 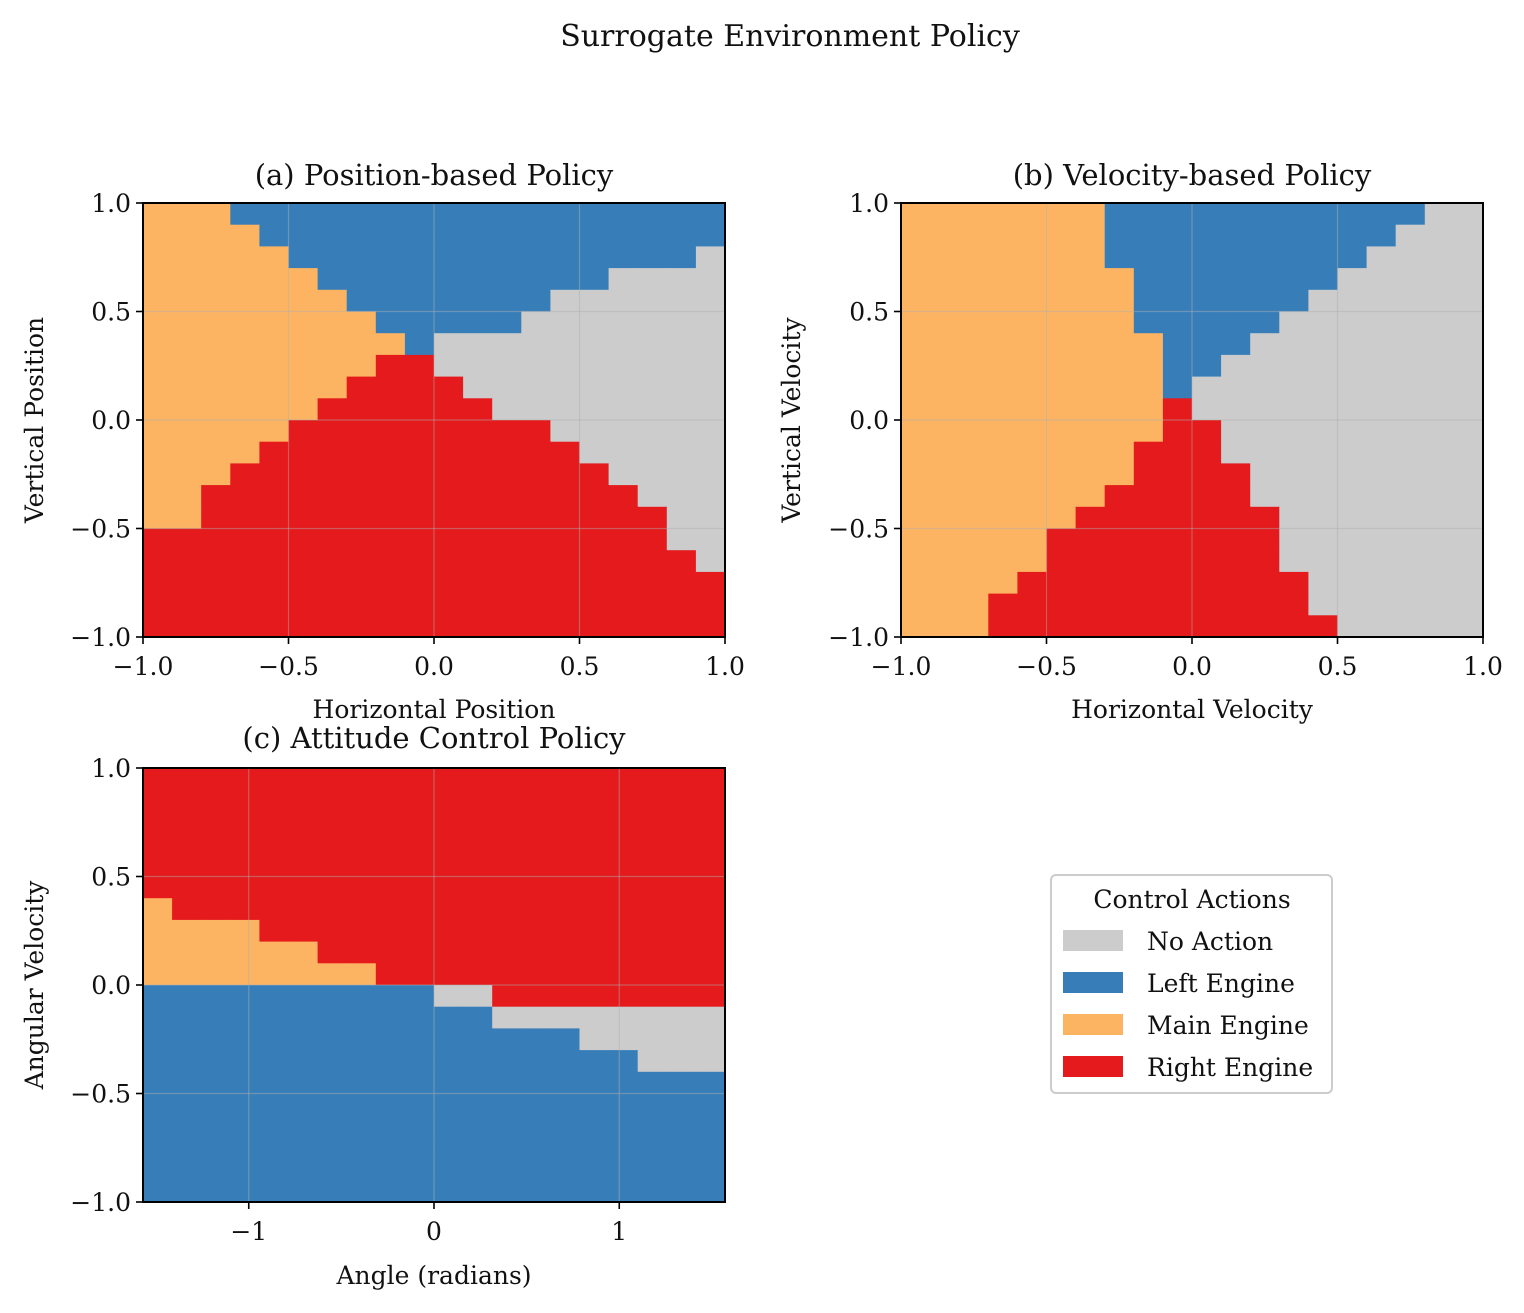 I want to click on x-tick-label: 0.0, so click(x=1192, y=666).